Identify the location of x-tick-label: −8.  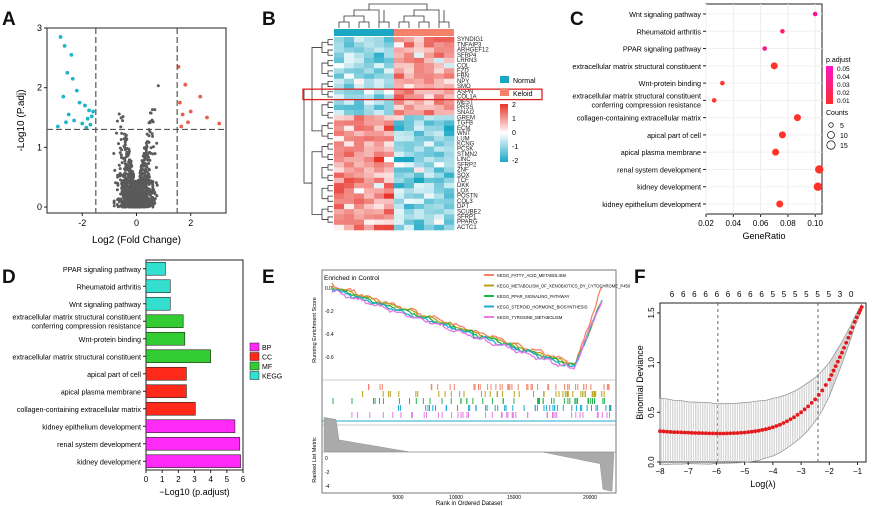
(660, 471).